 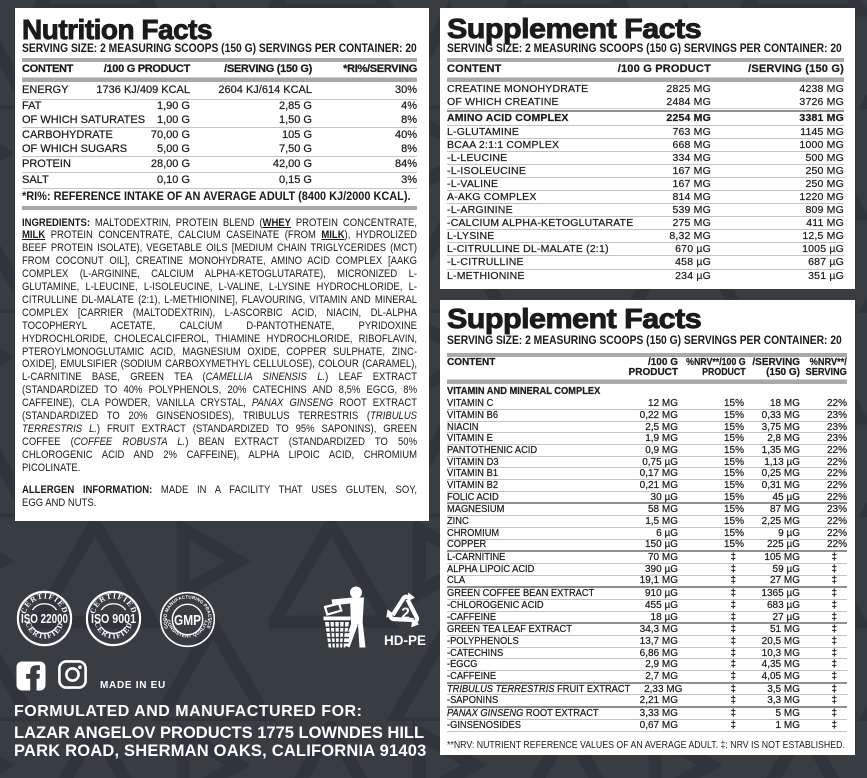 I want to click on svg-text: ISO 22000, so click(x=44, y=618).